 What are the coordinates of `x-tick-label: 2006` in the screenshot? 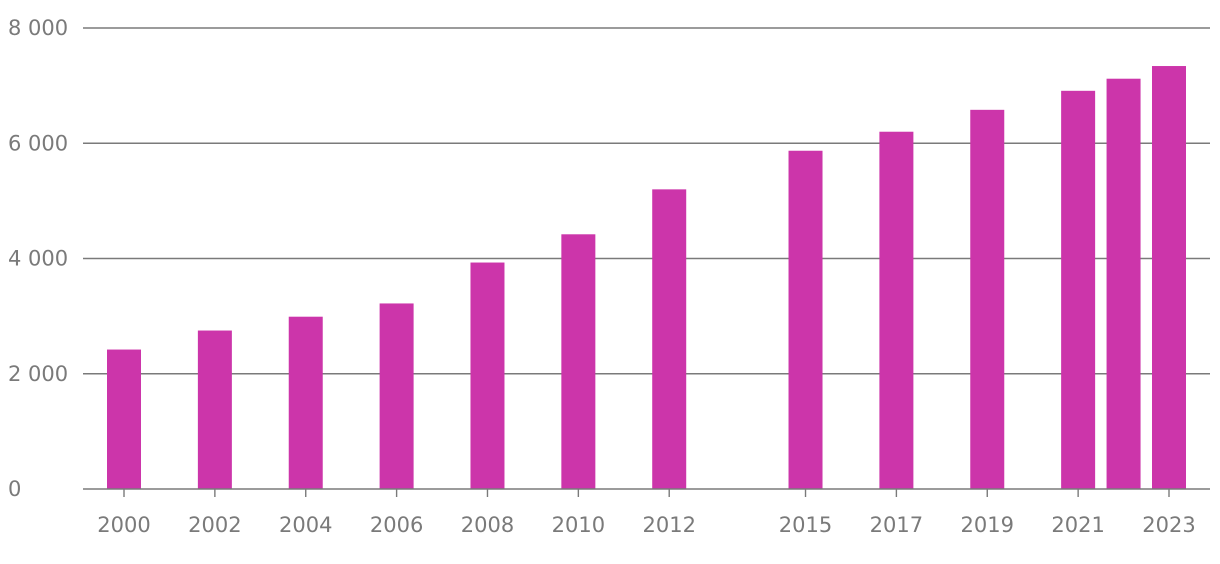 It's located at (396, 525).